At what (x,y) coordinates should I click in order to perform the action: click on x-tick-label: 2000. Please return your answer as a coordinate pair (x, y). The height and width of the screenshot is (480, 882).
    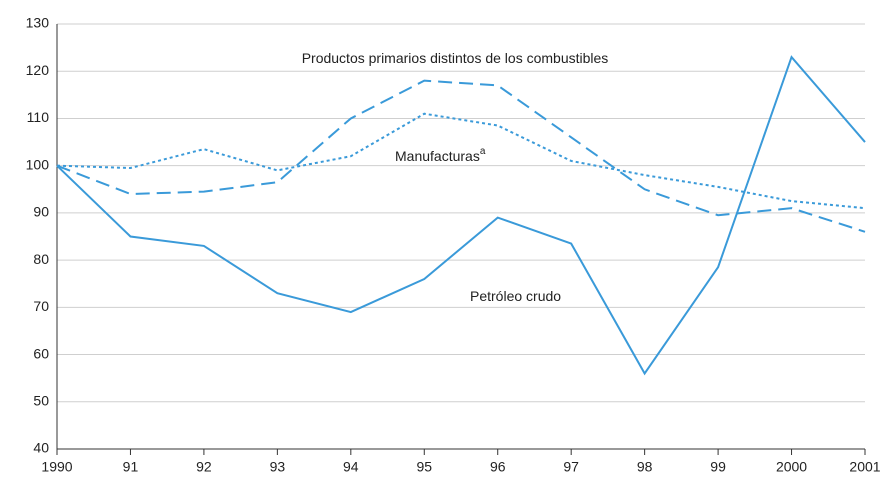
    Looking at the image, I should click on (791, 467).